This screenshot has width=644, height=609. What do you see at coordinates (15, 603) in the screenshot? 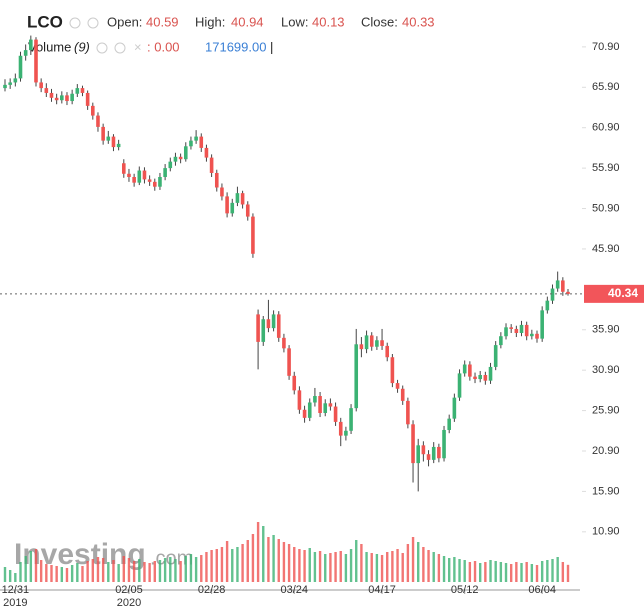
I see `x-tick-sublabel: 2019` at bounding box center [15, 603].